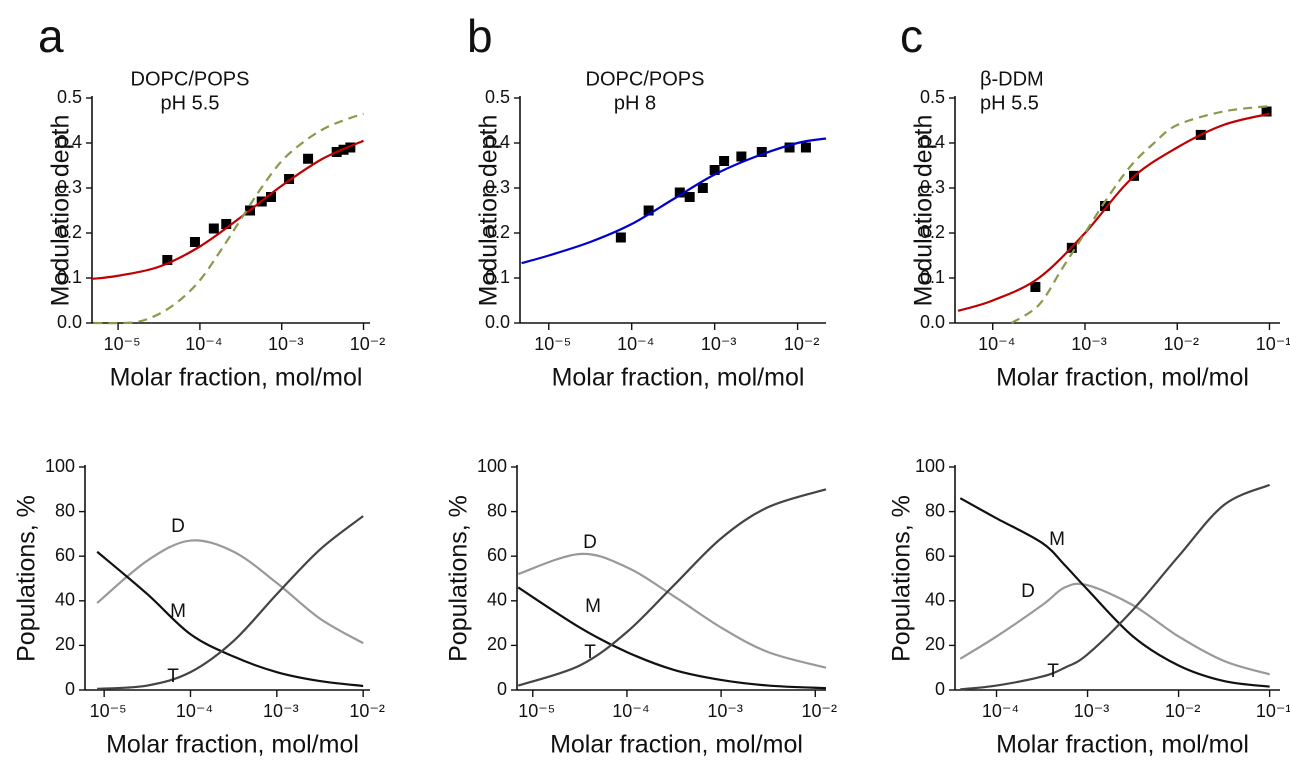  Describe the element at coordinates (480, 36) in the screenshot. I see `panel-label: b` at that location.